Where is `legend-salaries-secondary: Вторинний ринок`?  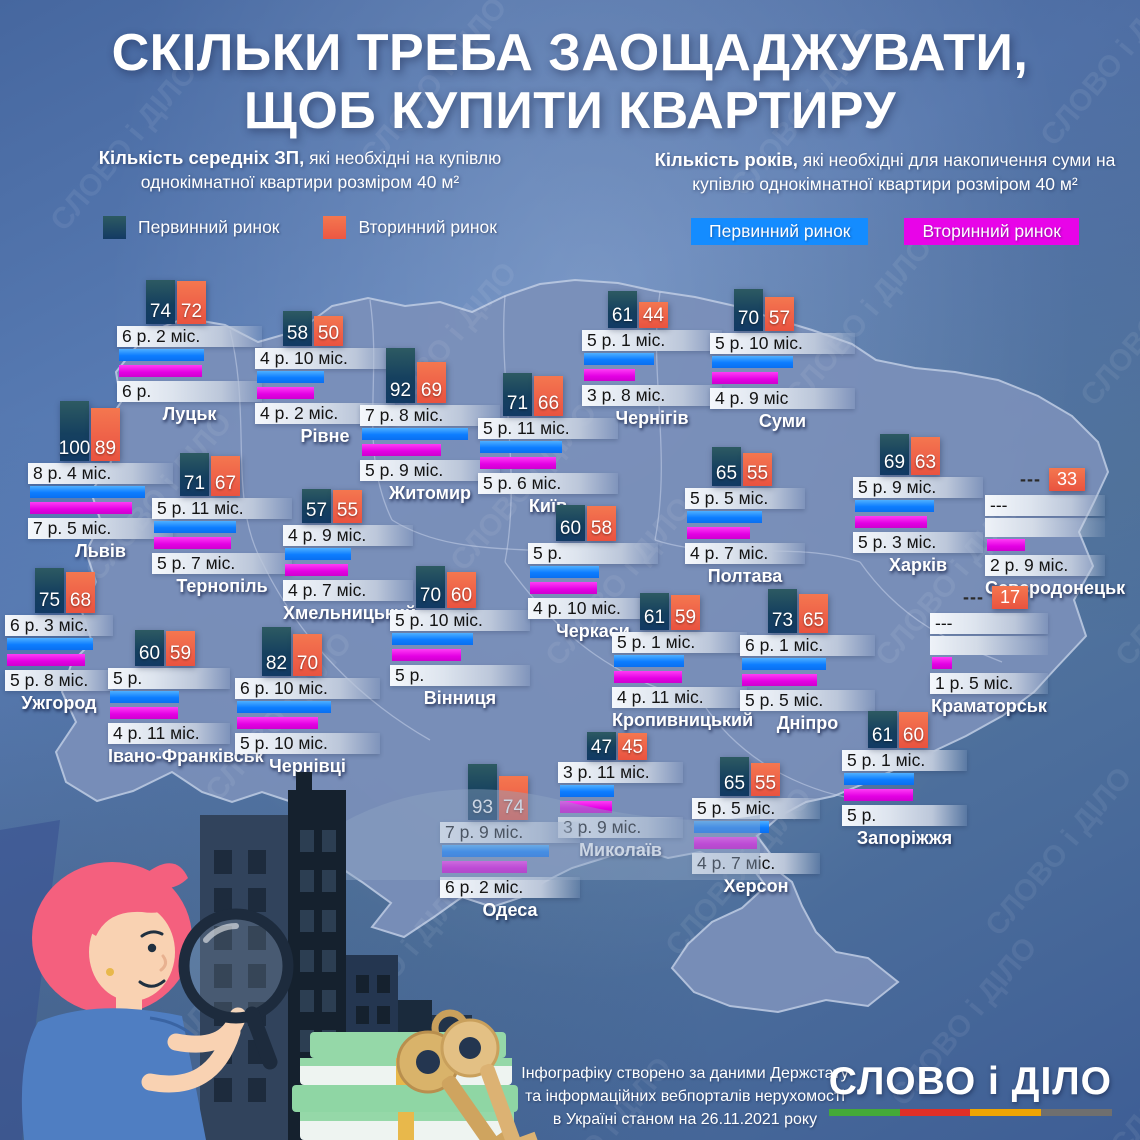 legend-salaries-secondary: Вторинний ринок is located at coordinates (410, 227).